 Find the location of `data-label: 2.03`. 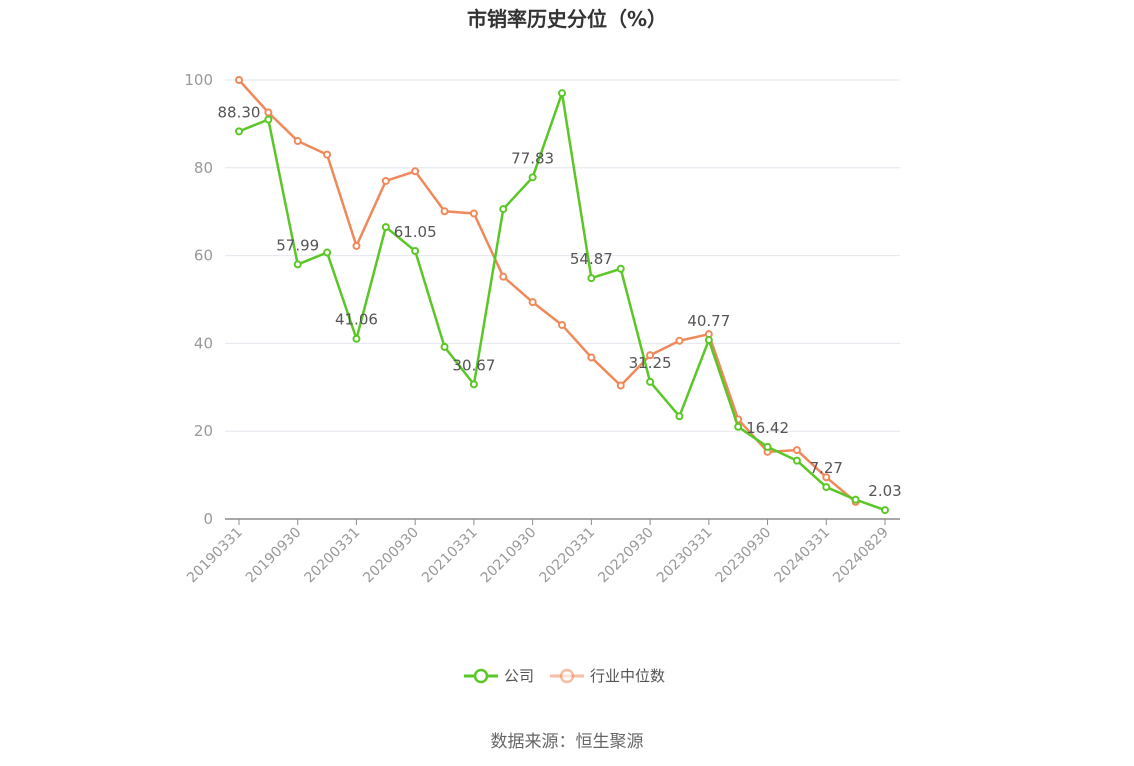

data-label: 2.03 is located at coordinates (884, 491).